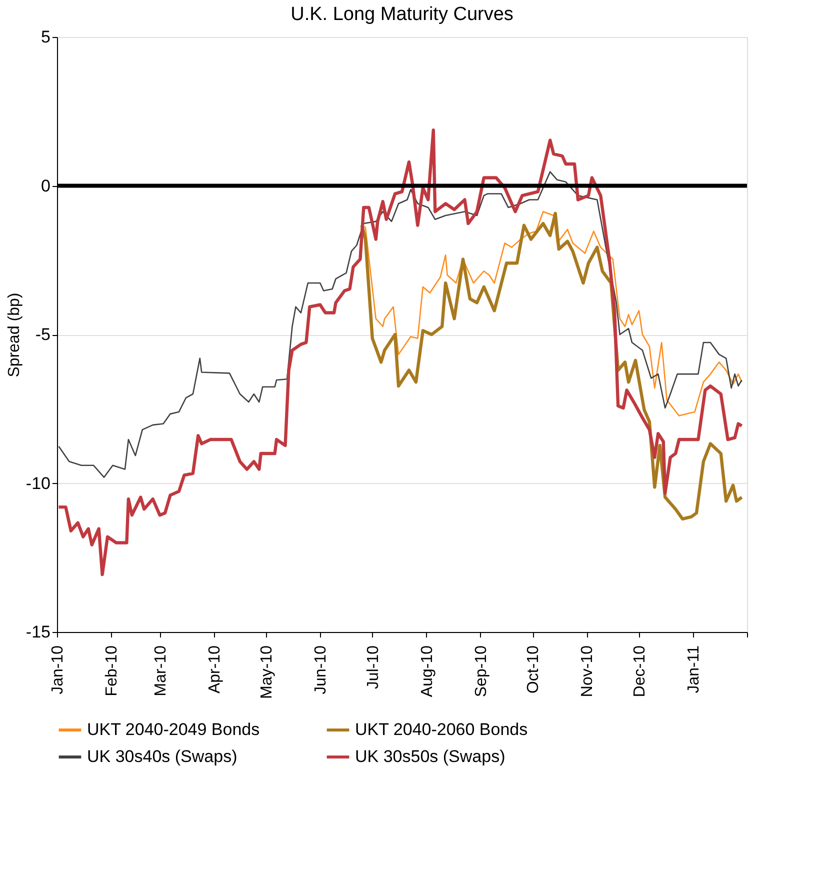 Image resolution: width=824 pixels, height=885 pixels. I want to click on x-tick-label: Jun-10, so click(321, 669).